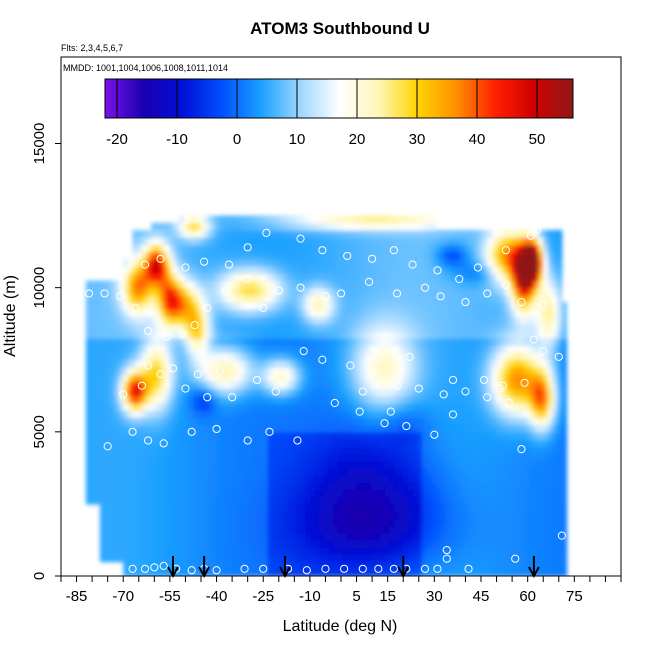  Describe the element at coordinates (310, 596) in the screenshot. I see `x-tick-label: -10` at that location.